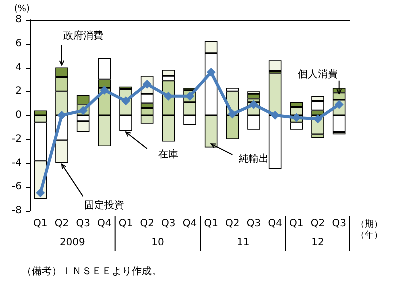  What do you see at coordinates (254, 159) in the screenshot?
I see `text: 純輸出` at bounding box center [254, 159].